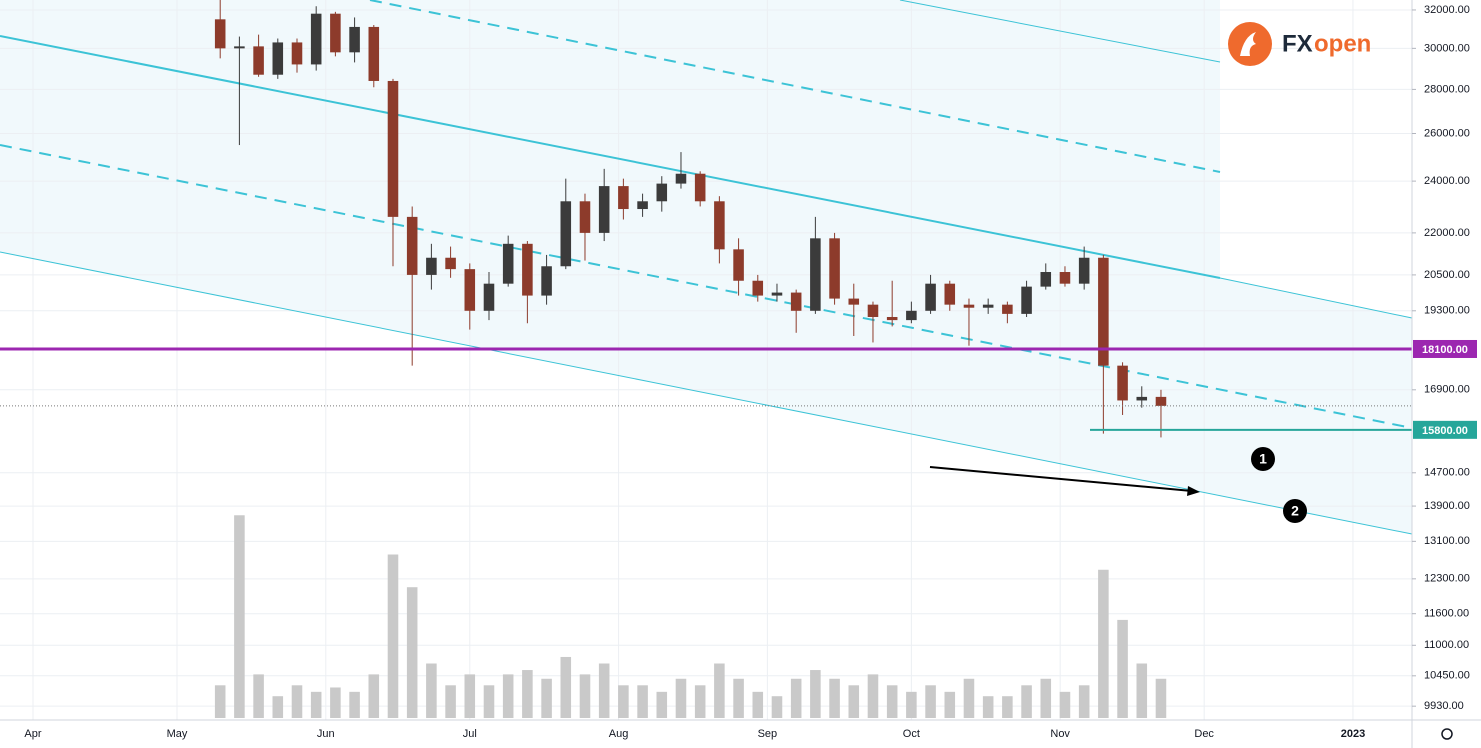 Image resolution: width=1481 pixels, height=748 pixels. Describe the element at coordinates (1447, 233) in the screenshot. I see `y-tick-label: 22000.00` at that location.